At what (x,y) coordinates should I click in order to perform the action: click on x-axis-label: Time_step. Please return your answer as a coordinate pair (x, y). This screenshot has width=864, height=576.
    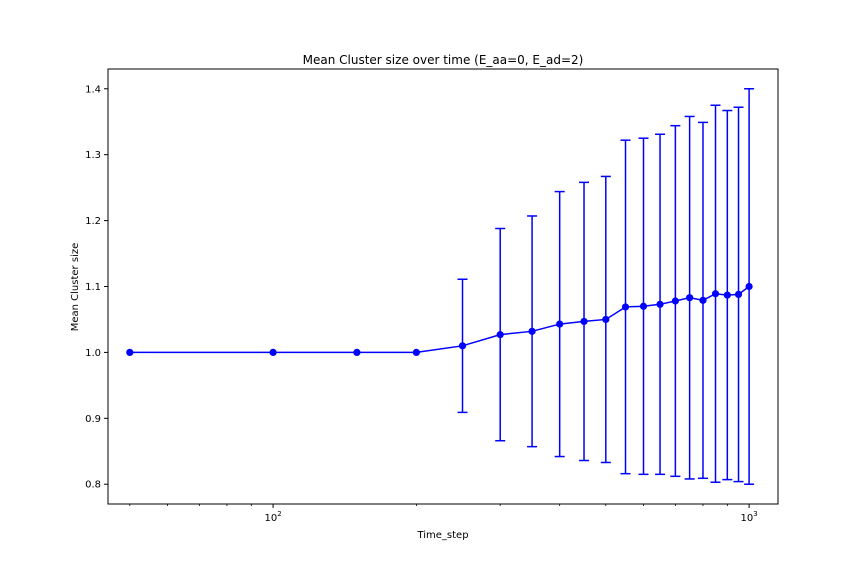
    Looking at the image, I should click on (442, 535).